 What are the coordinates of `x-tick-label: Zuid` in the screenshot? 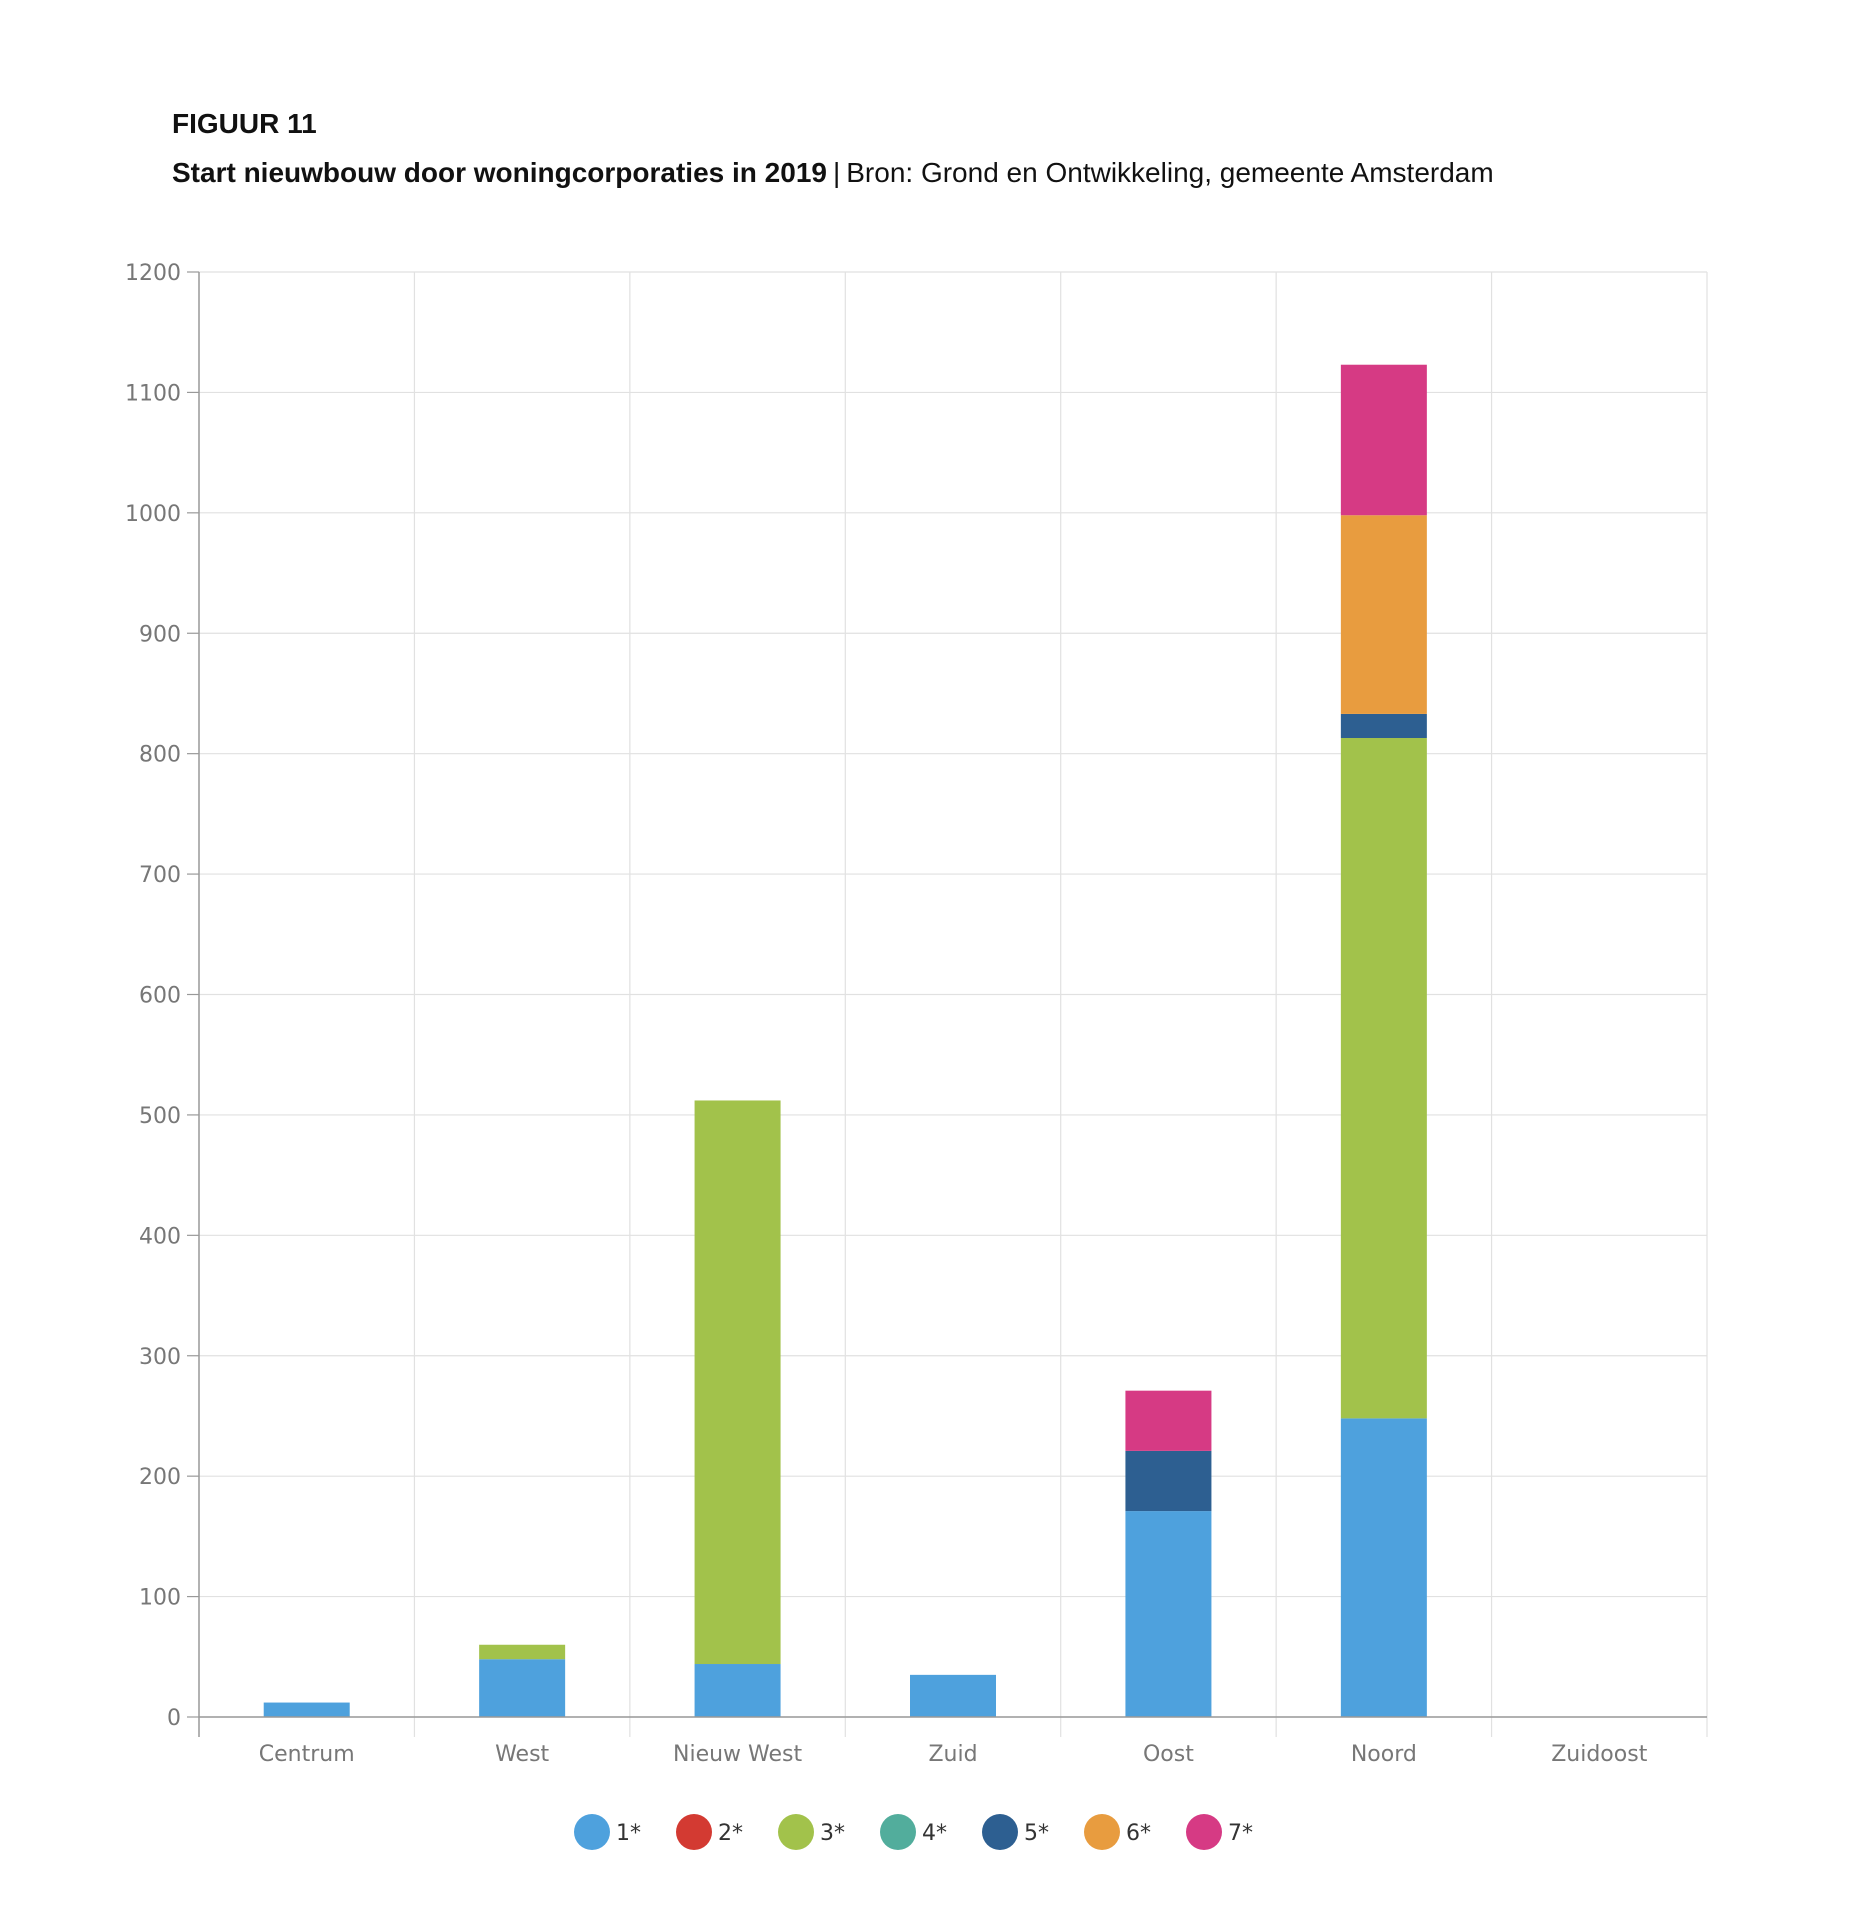 It's located at (952, 1754).